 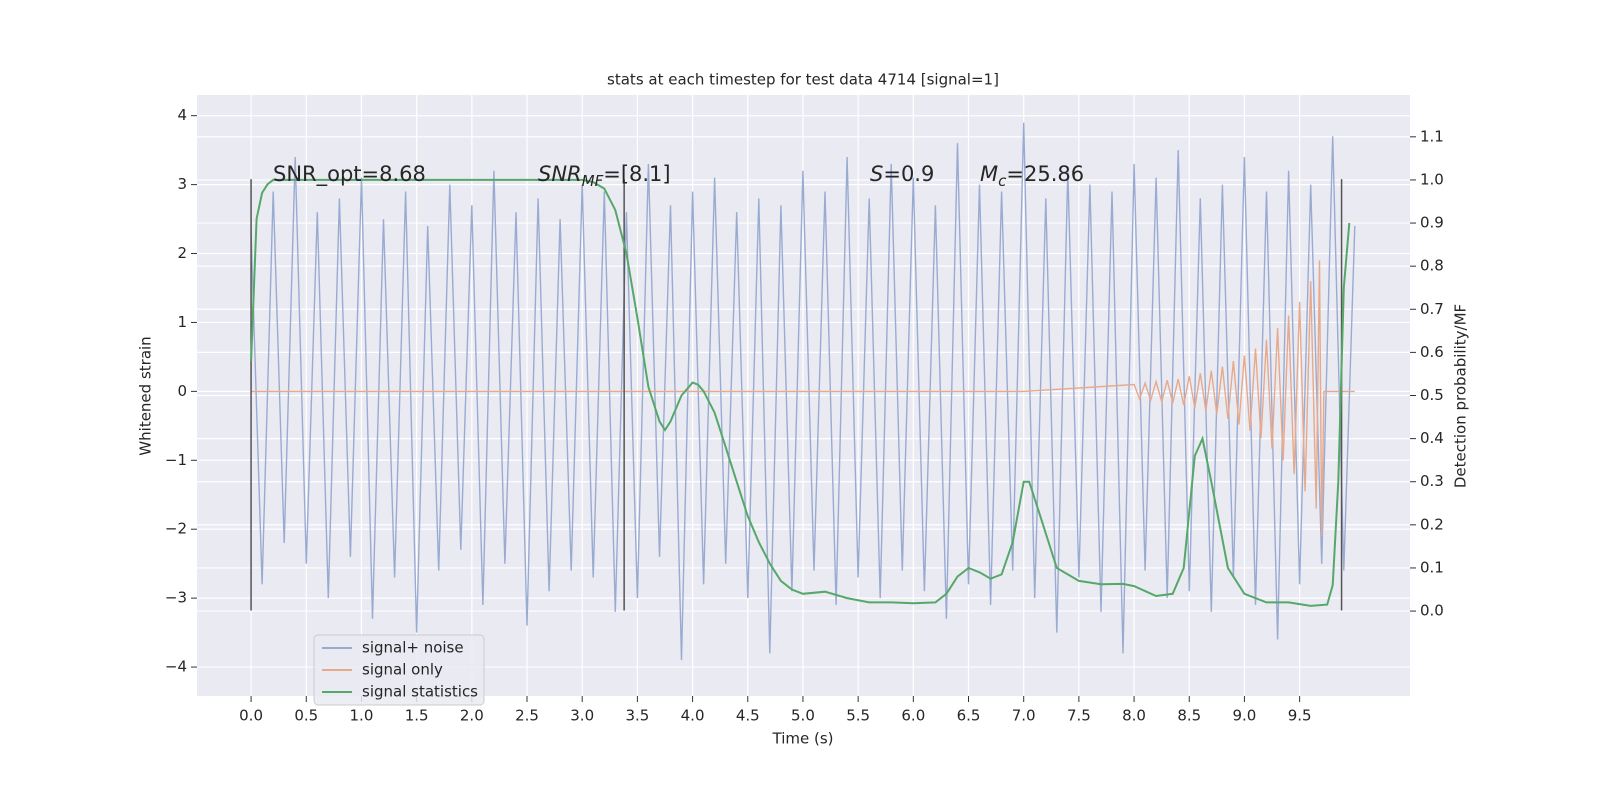 I want to click on x-tick-label: 6.5, so click(x=969, y=716).